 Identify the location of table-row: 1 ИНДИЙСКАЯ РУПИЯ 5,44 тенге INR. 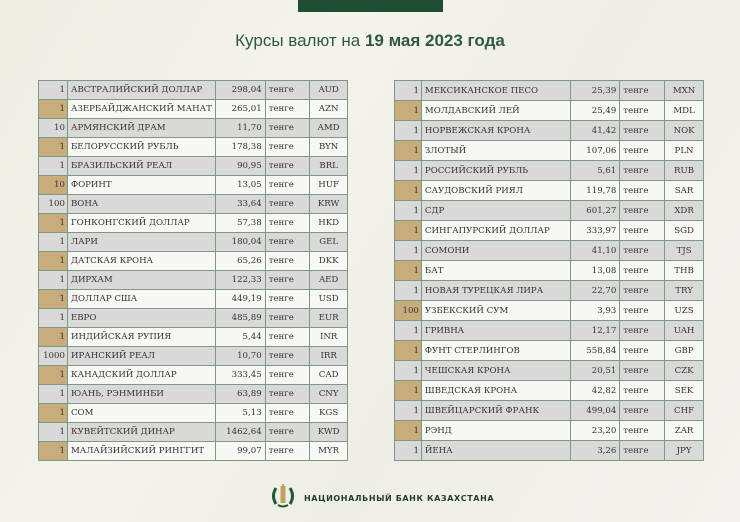
(193, 337).